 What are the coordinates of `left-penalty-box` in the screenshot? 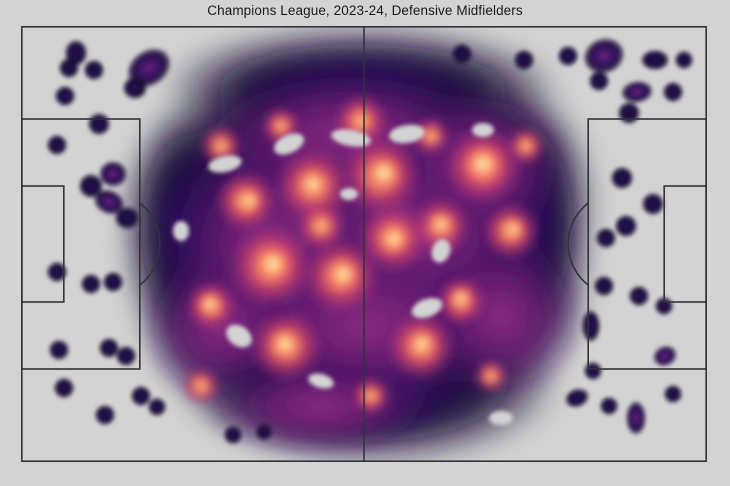 It's located at (81, 244).